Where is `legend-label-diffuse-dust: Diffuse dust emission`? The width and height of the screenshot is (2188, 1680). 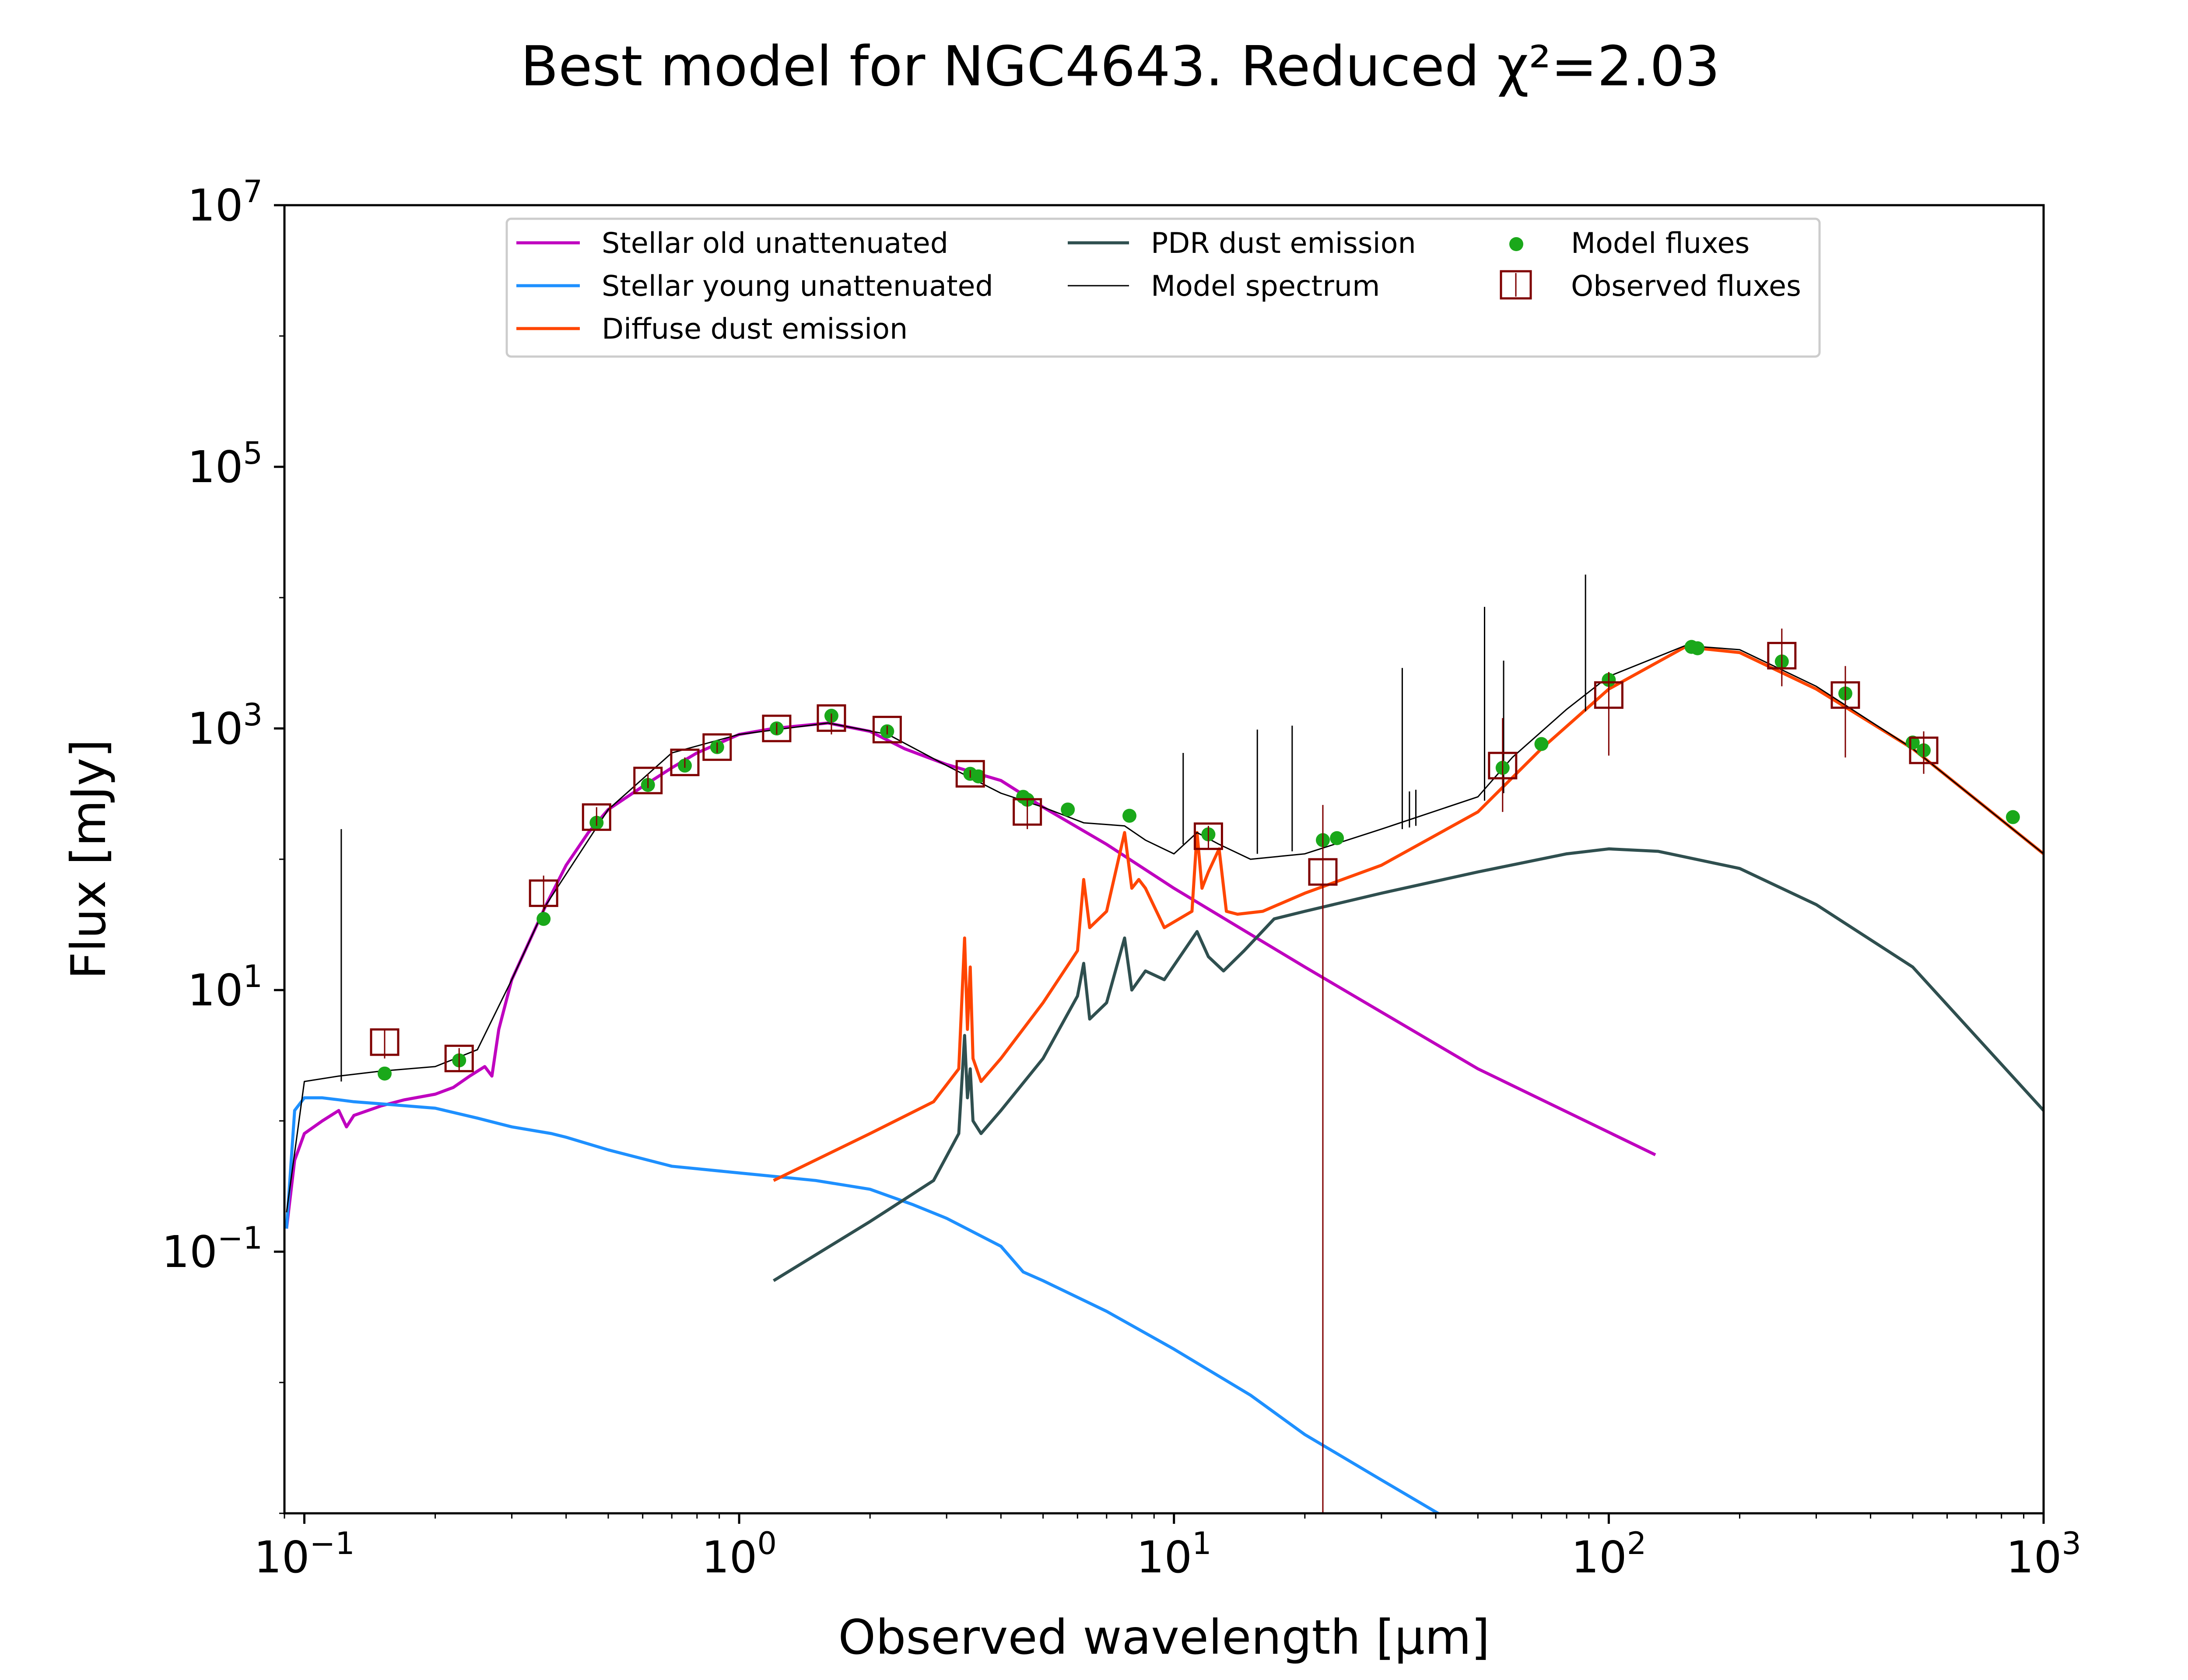 legend-label-diffuse-dust: Diffuse dust emission is located at coordinates (755, 329).